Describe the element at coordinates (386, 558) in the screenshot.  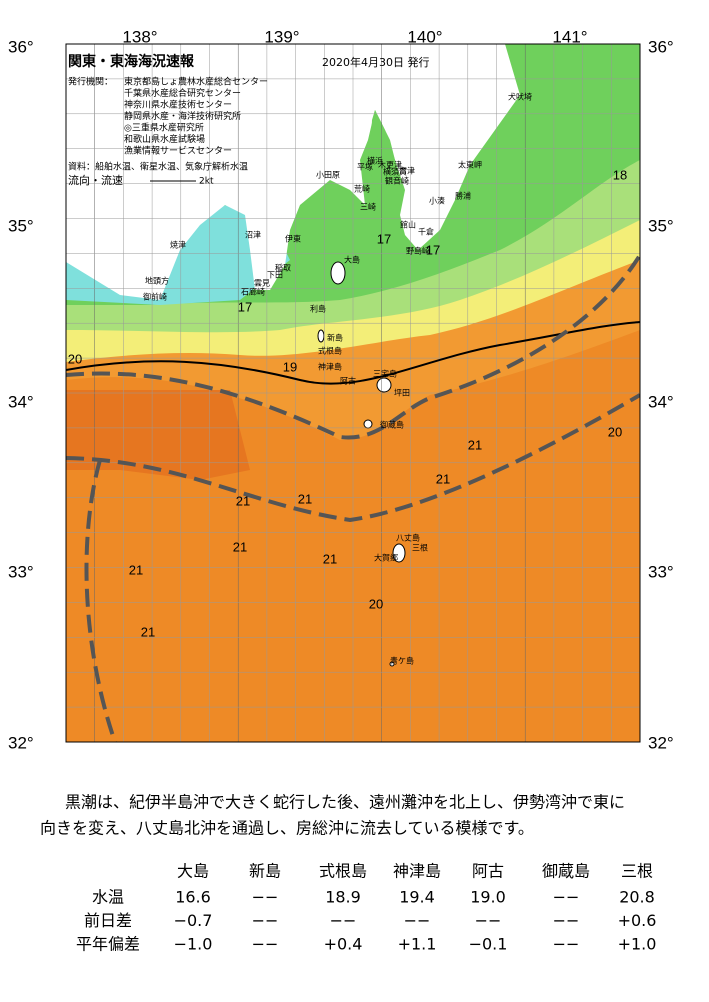
I see `place-label: 大賀郷` at that location.